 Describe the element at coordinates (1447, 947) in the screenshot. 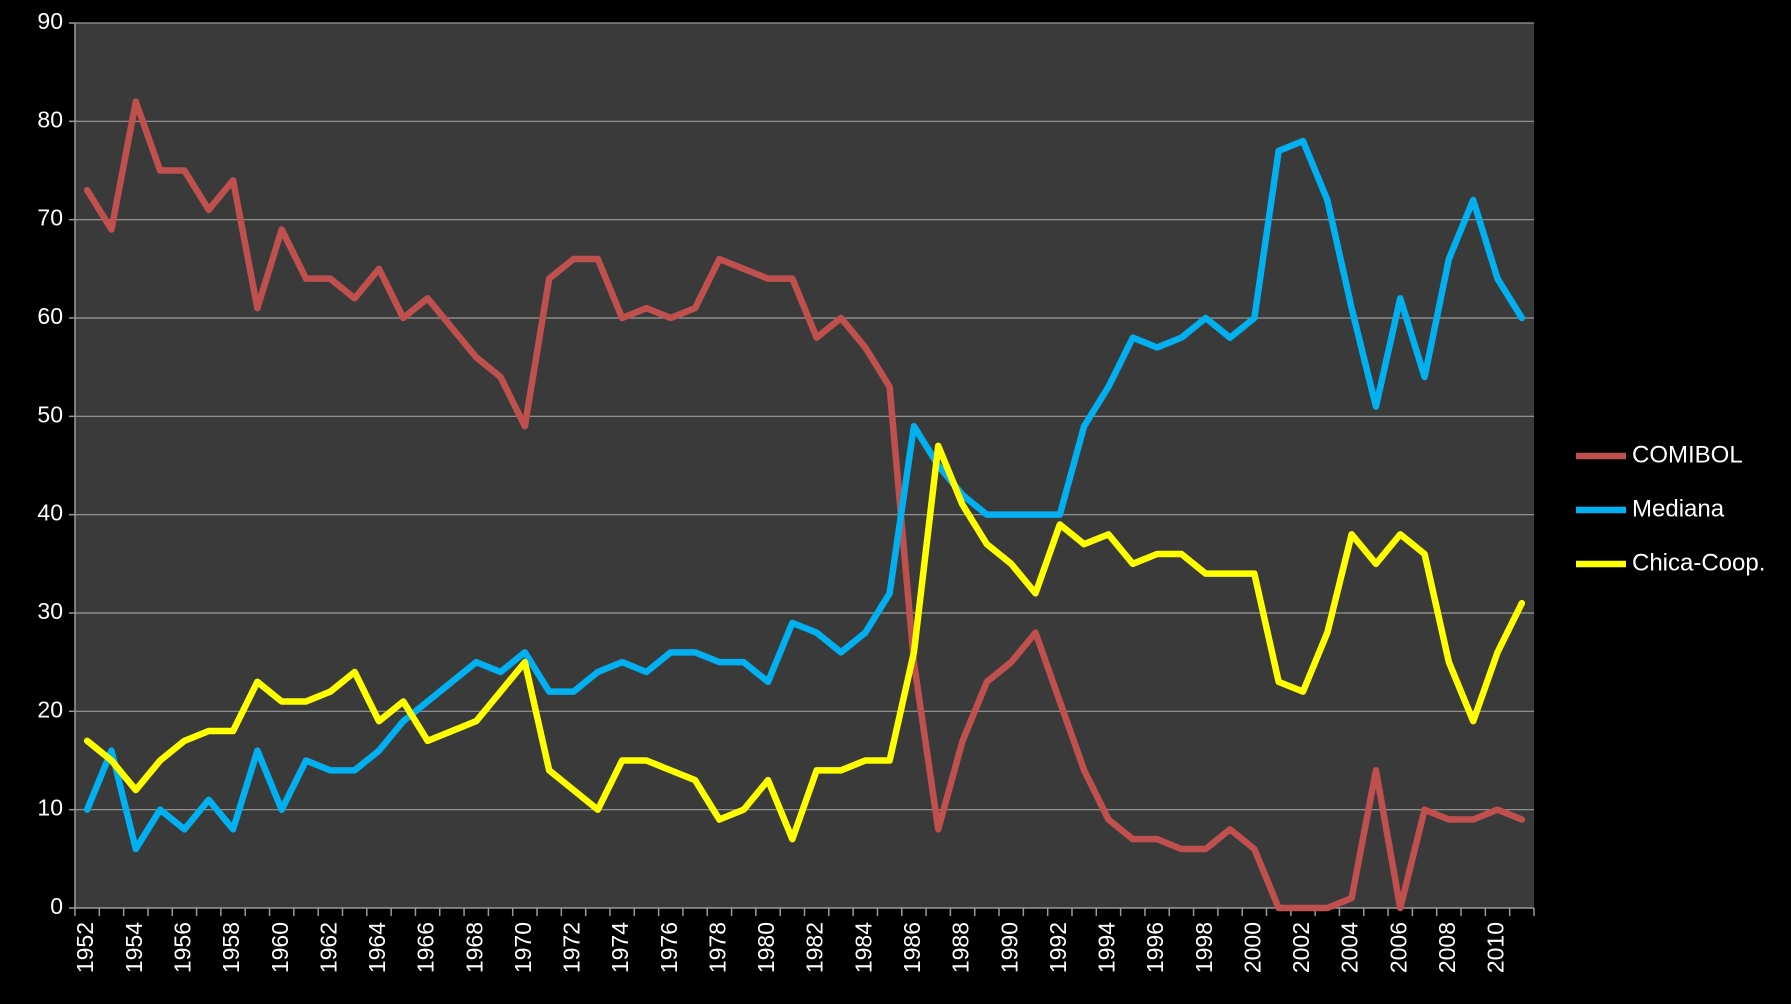

I see `x-tick-label: 2008` at that location.